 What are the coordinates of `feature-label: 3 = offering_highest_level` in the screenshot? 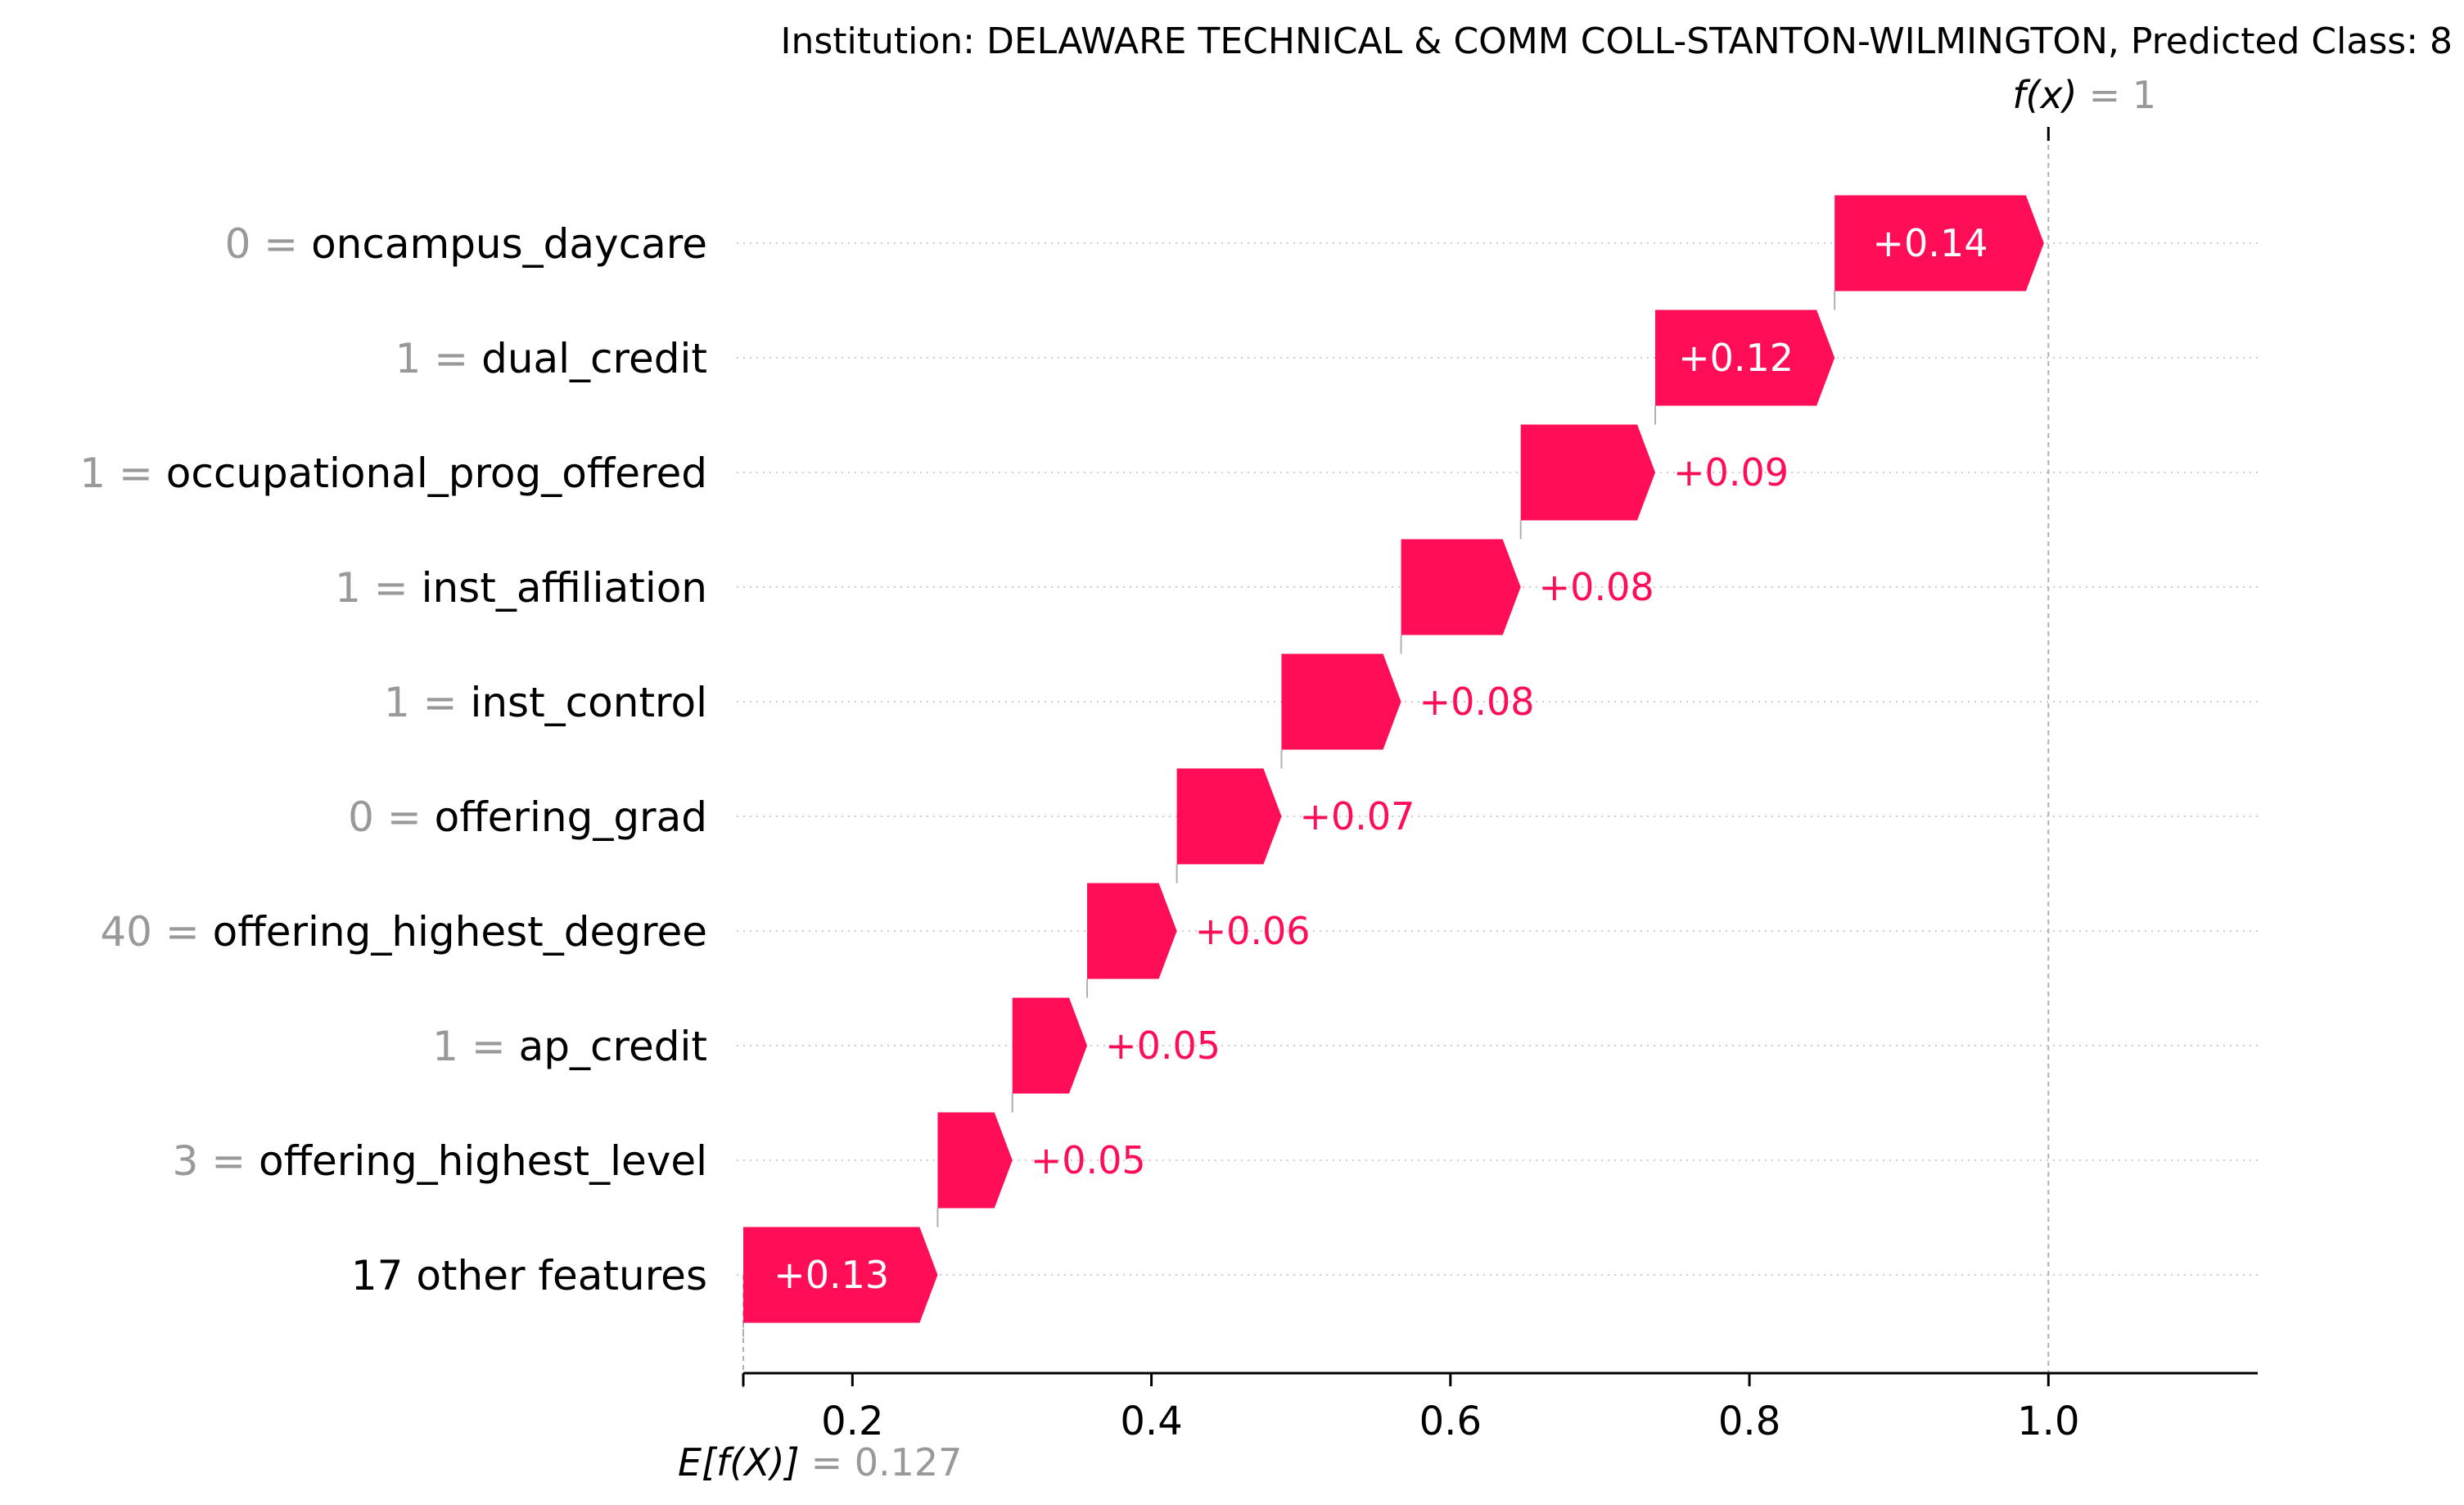 It's located at (440, 1161).